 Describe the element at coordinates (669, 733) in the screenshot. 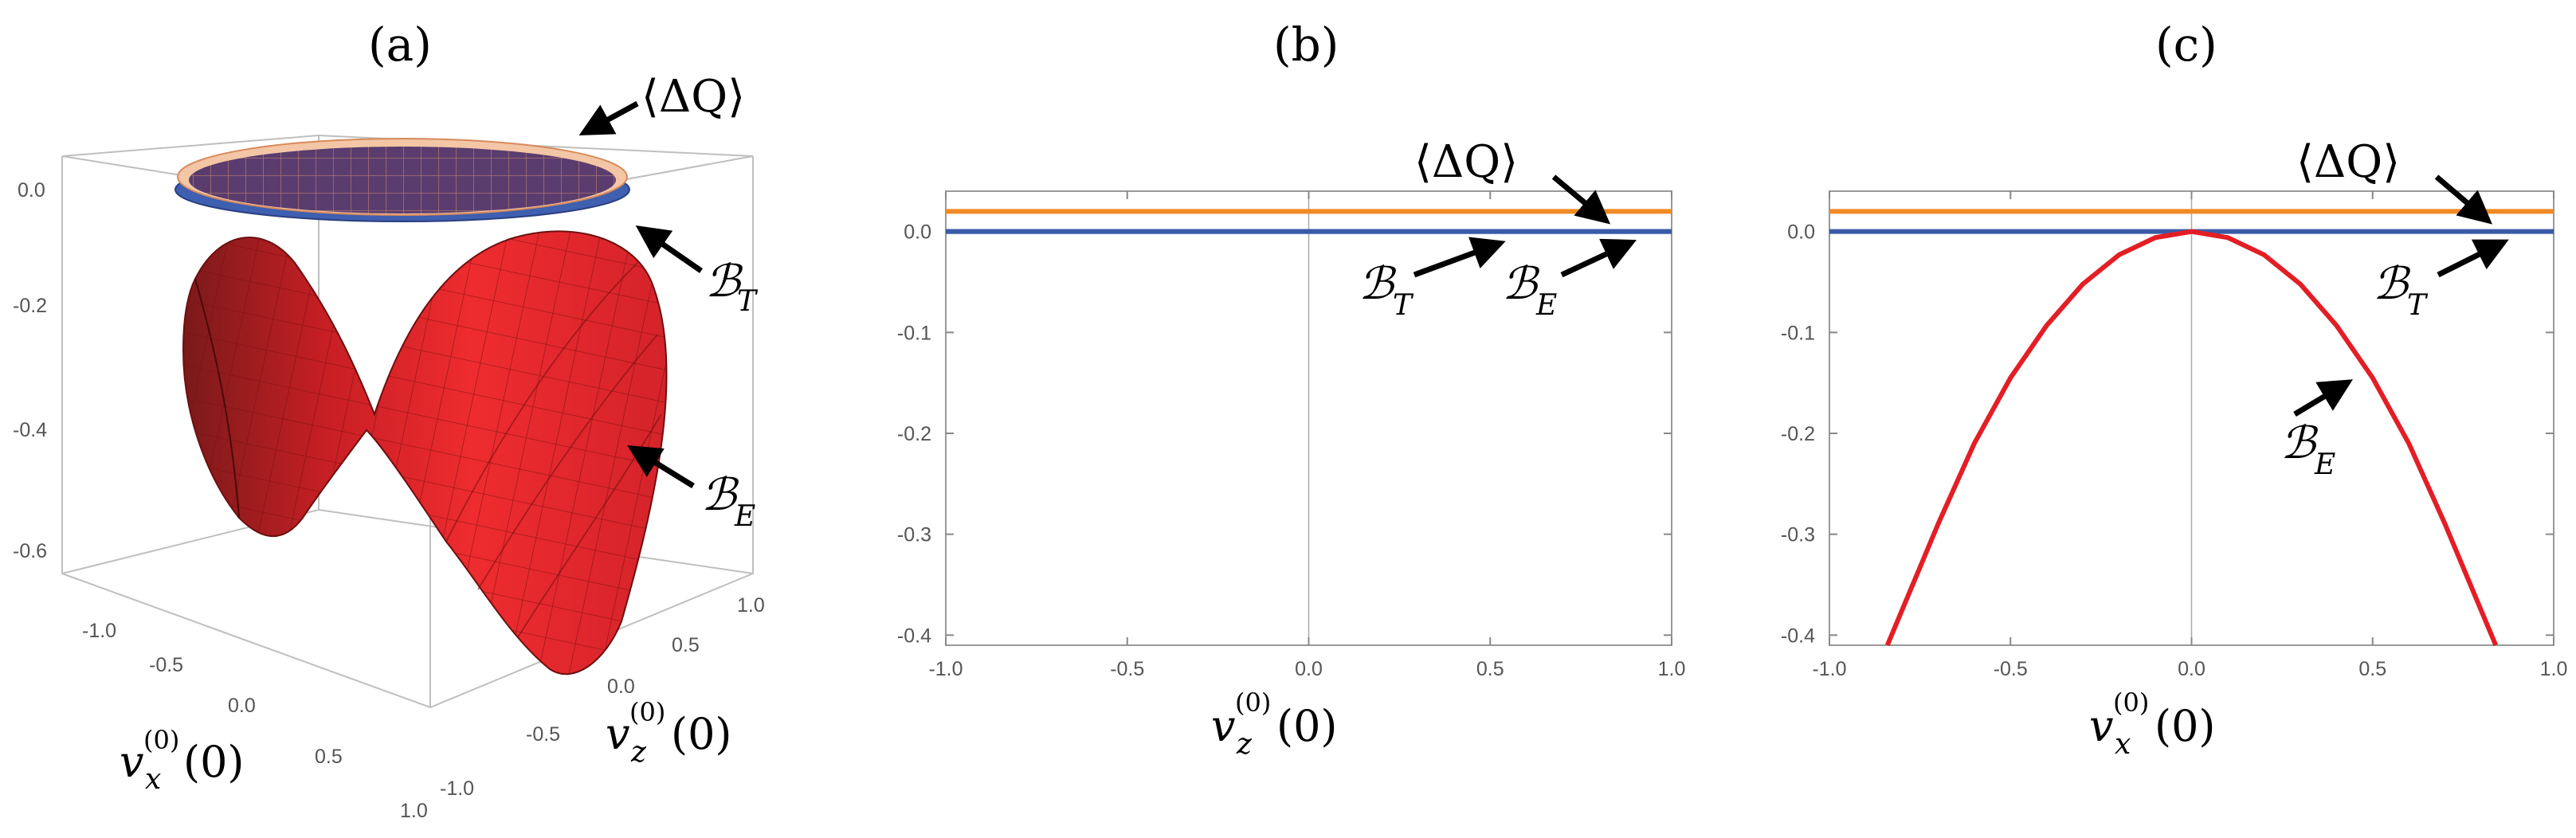

I see `panel-a-zlabel: v (0) z (0)` at that location.